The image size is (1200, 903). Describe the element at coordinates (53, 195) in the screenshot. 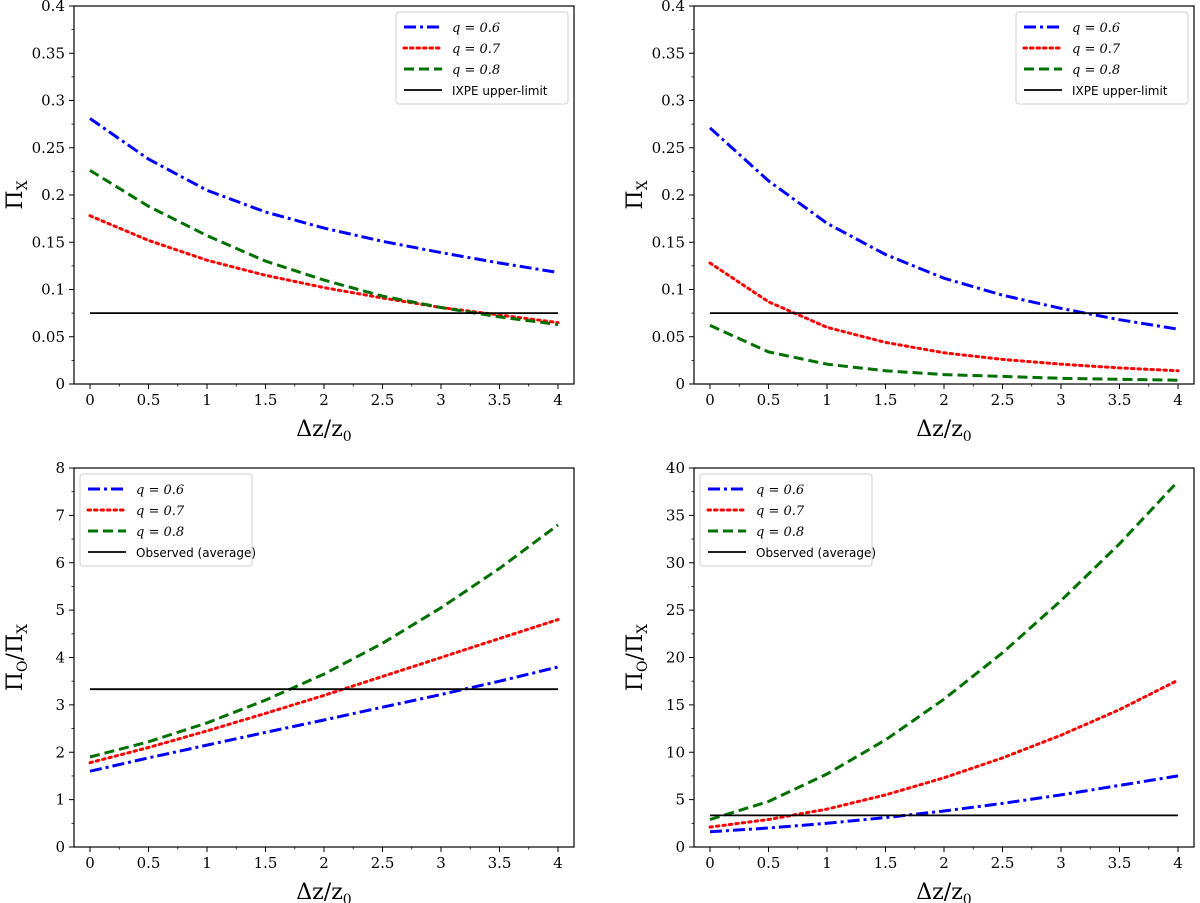

I see `y-tick-label: 0.2` at that location.